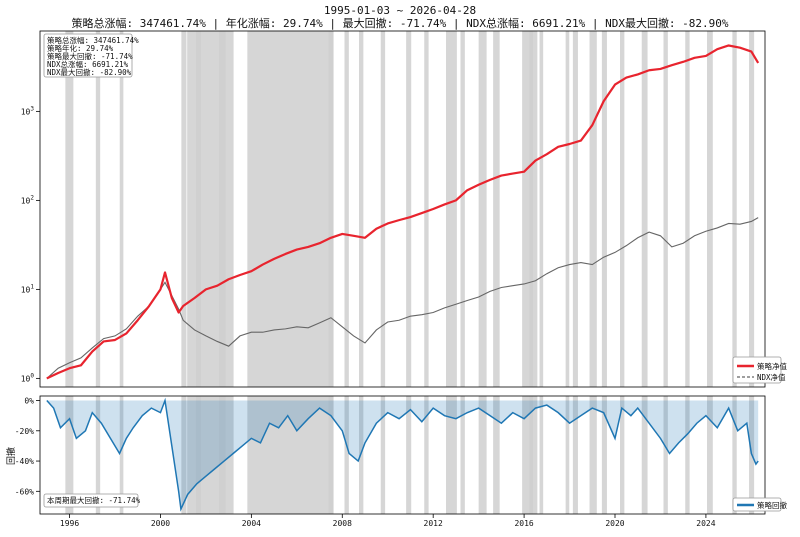 The height and width of the screenshot is (537, 800). I want to click on drawdown-annotation-bg, so click(91, 500).